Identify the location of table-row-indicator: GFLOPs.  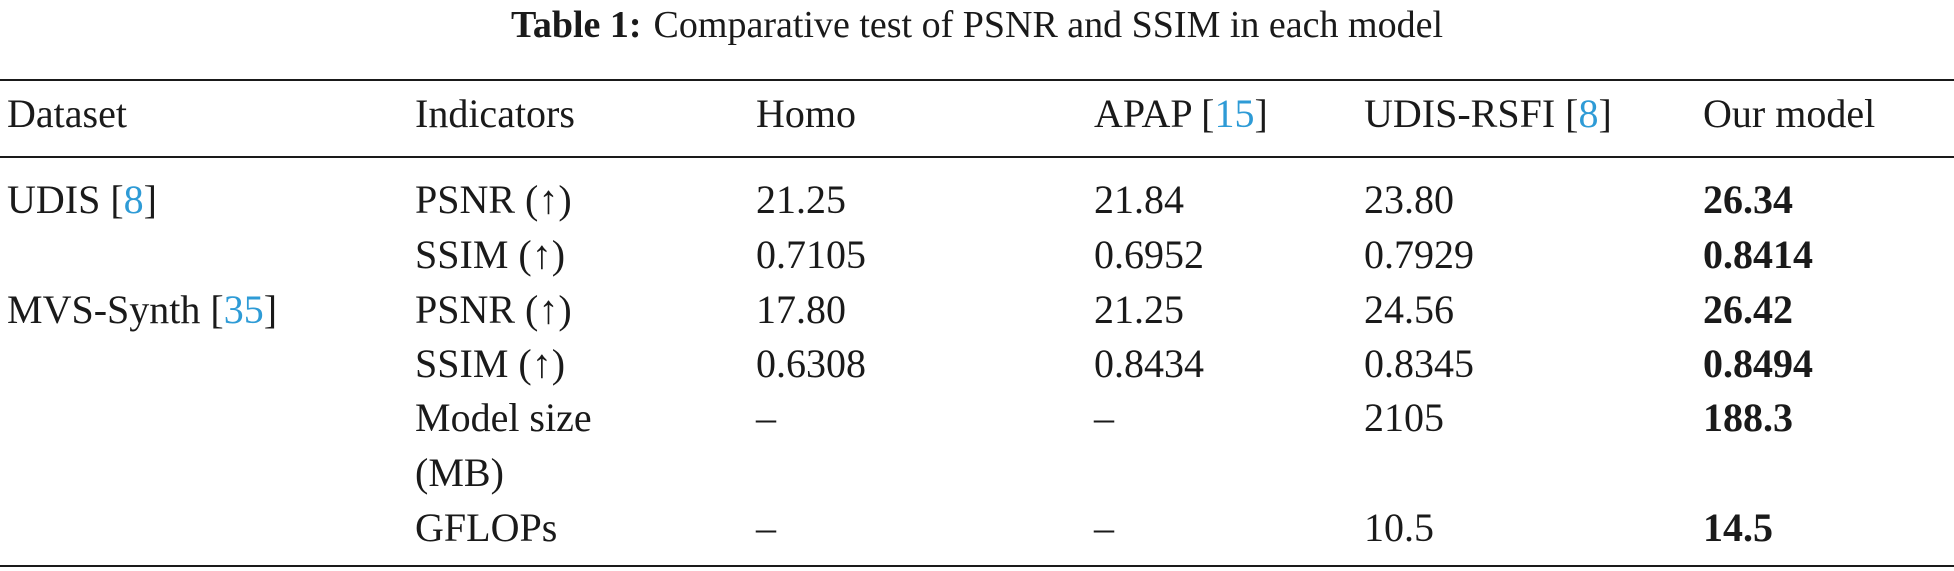
(486, 527).